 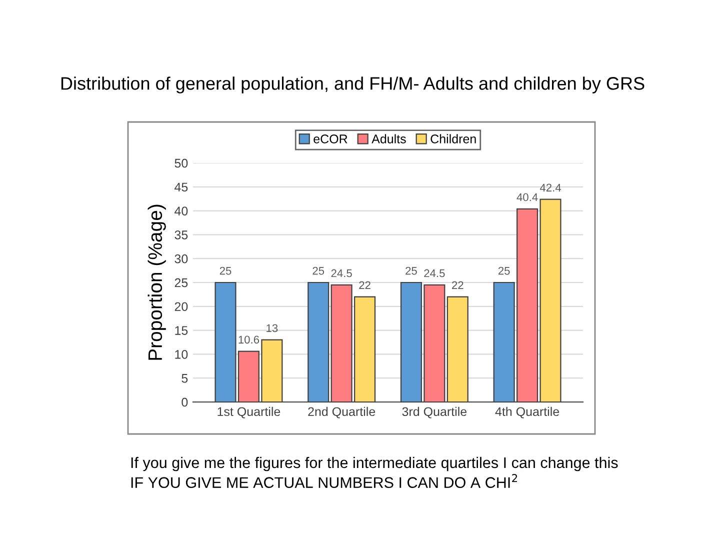 I want to click on data-label: 40.4, so click(x=527, y=197).